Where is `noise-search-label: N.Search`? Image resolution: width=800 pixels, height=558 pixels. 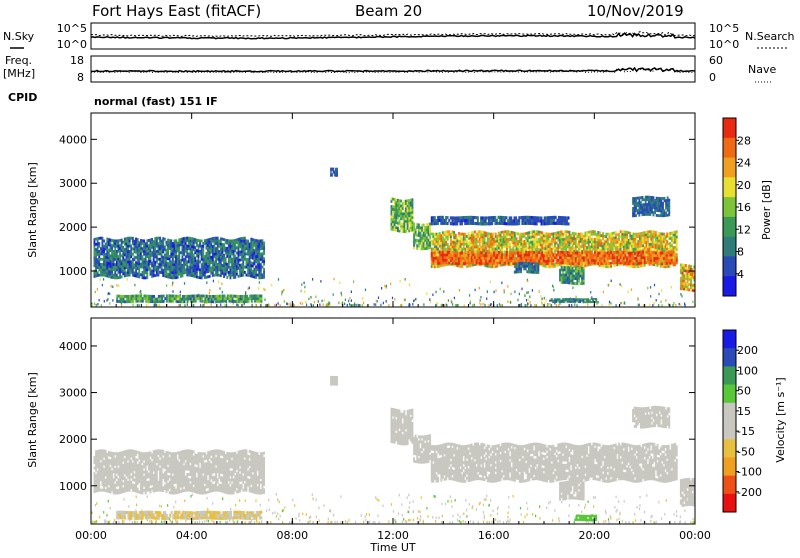 noise-search-label: N.Search is located at coordinates (770, 36).